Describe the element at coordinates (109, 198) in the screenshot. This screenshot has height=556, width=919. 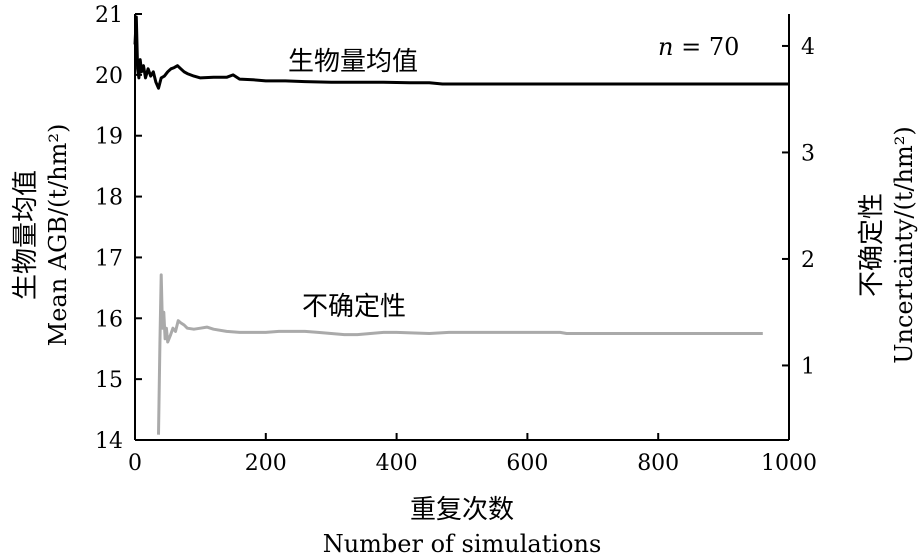
I see `y-left-tick-label: 18` at that location.